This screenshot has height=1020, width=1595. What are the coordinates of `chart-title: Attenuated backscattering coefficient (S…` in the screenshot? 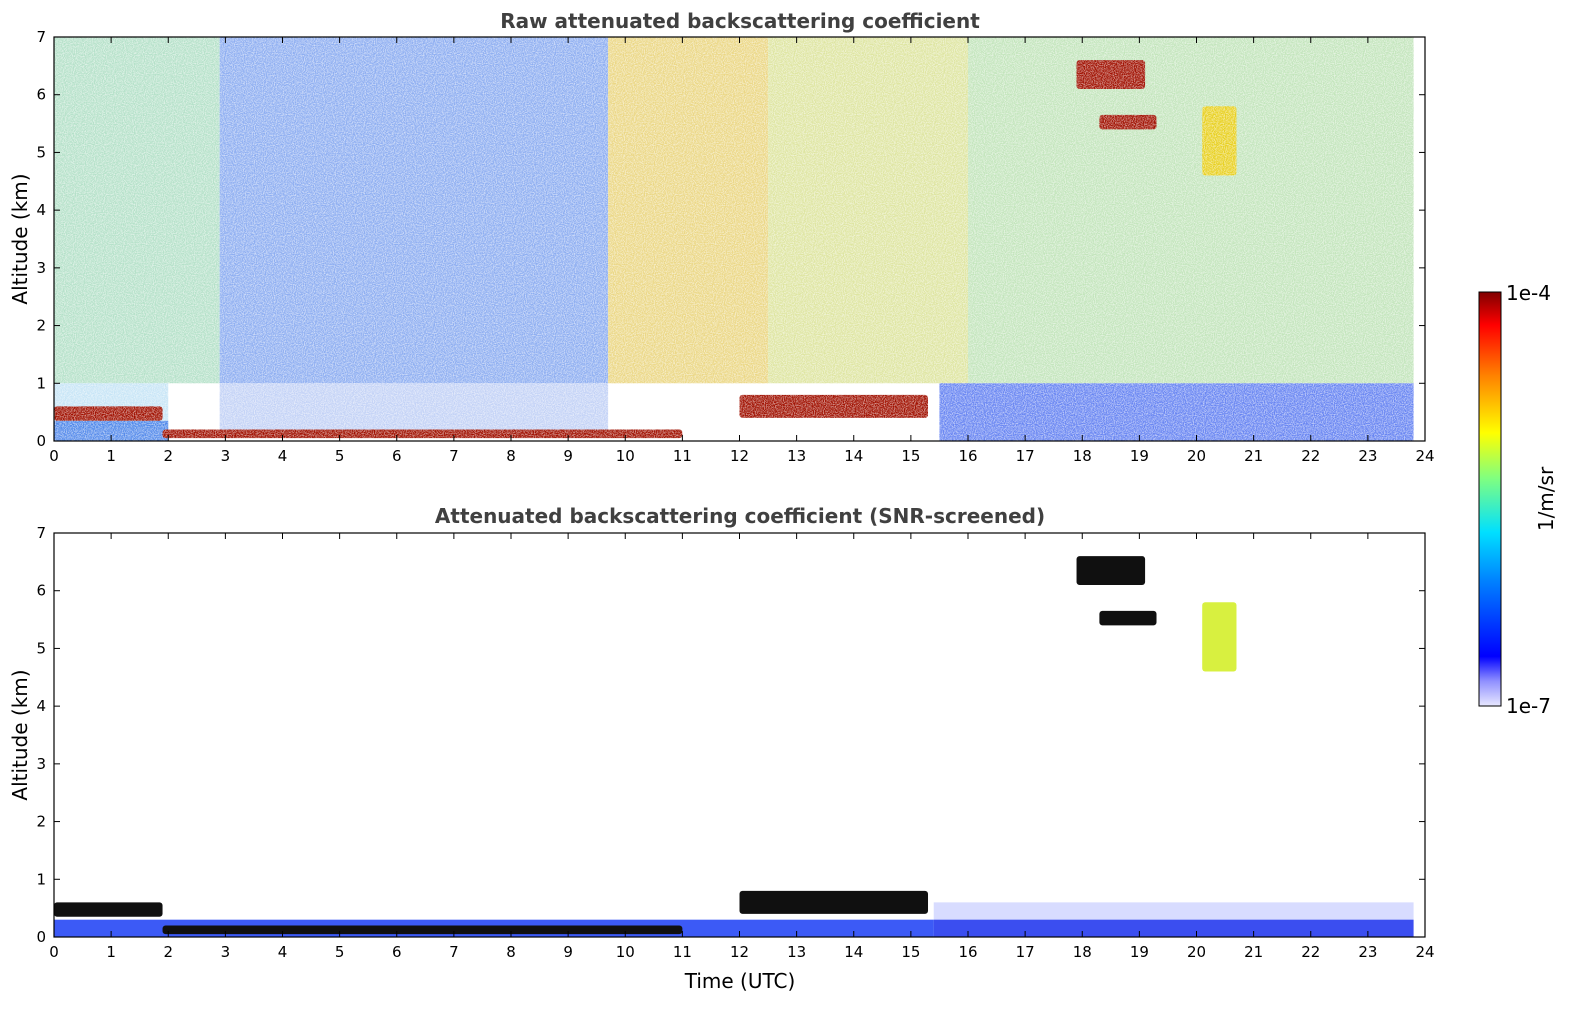 It's located at (740, 516).